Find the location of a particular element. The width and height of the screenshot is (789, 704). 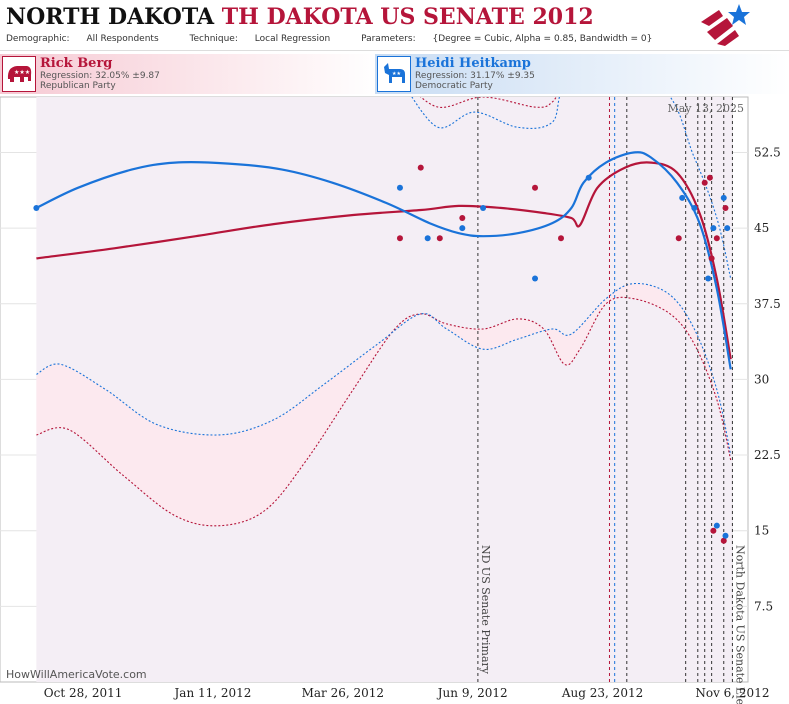

x-tick-label: Nov 6, 2012 is located at coordinates (732, 693).